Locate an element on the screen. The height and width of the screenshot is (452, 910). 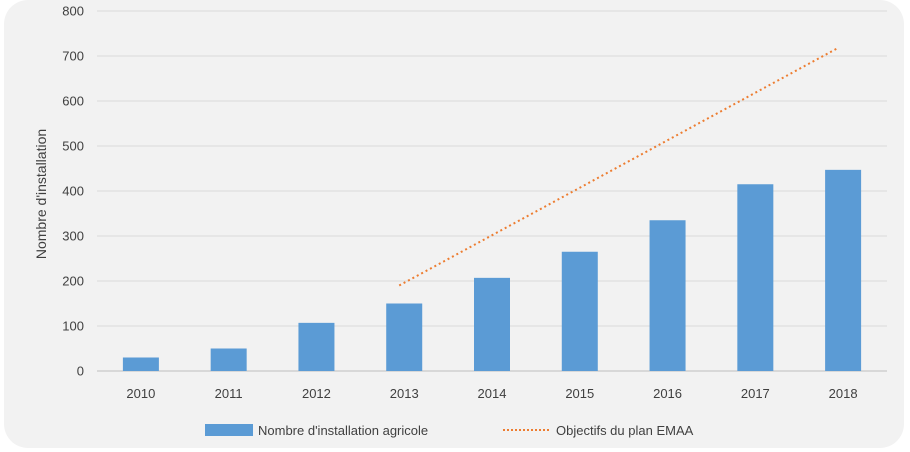
y-tick-label: 300 is located at coordinates (73, 236).